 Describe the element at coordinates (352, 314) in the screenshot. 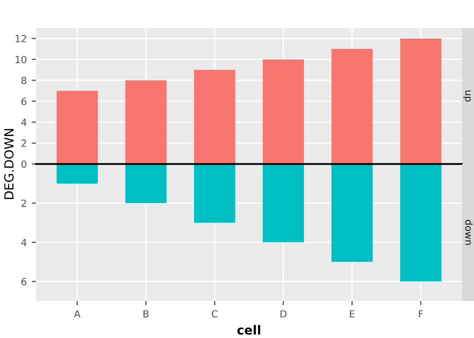

I see `x-tick-label: E` at that location.